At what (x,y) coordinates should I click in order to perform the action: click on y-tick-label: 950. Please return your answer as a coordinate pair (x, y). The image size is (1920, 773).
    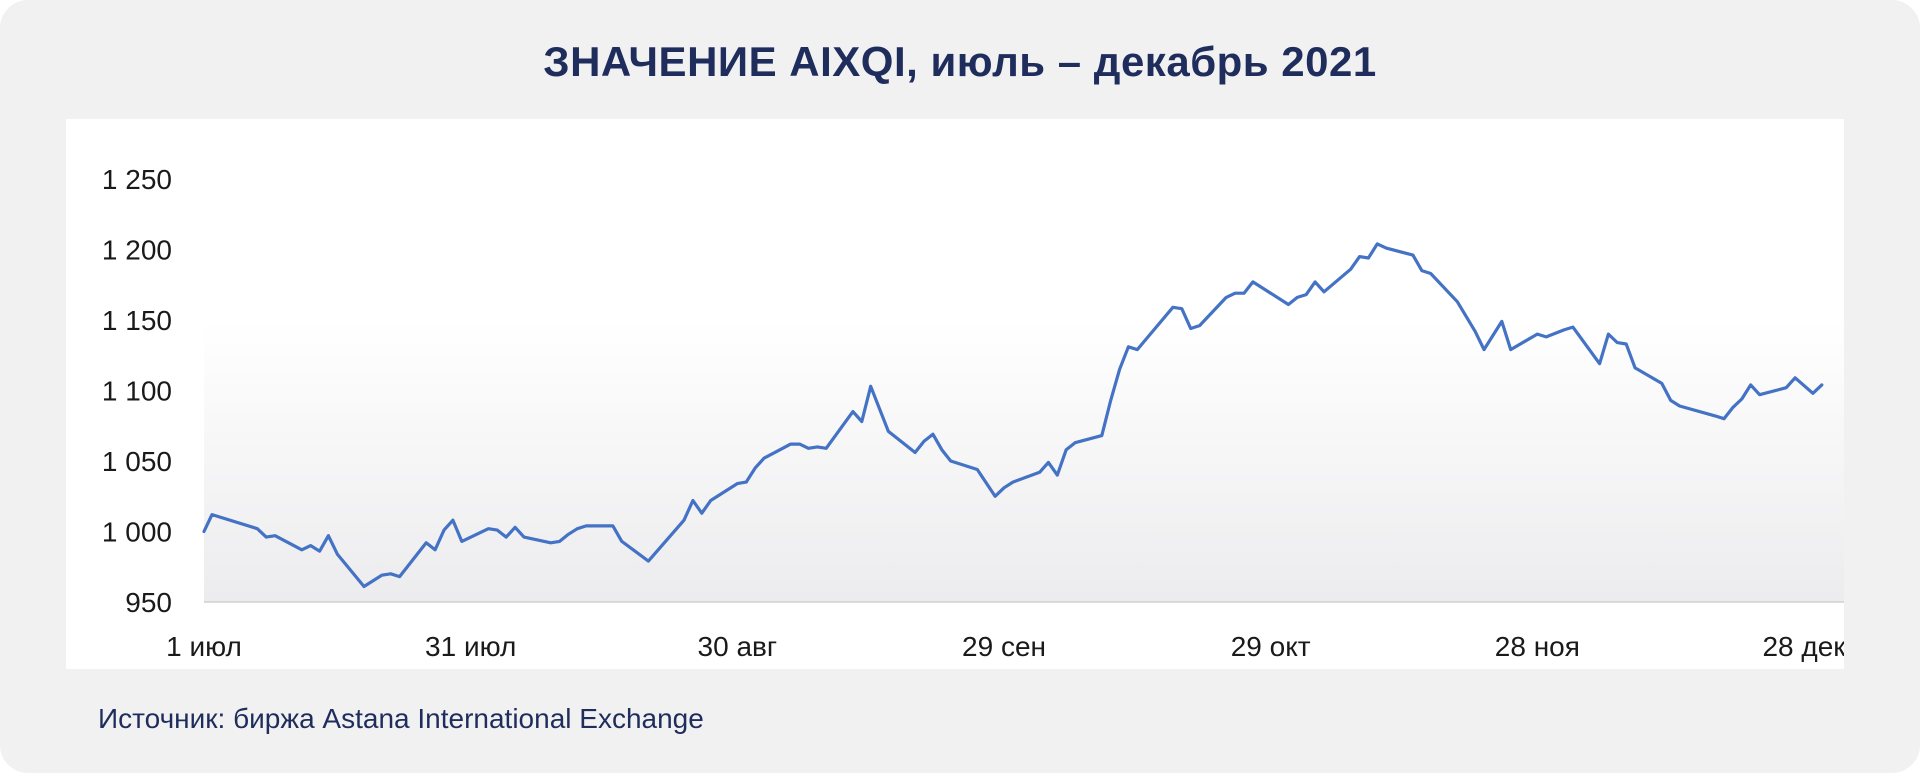
    Looking at the image, I should click on (148, 602).